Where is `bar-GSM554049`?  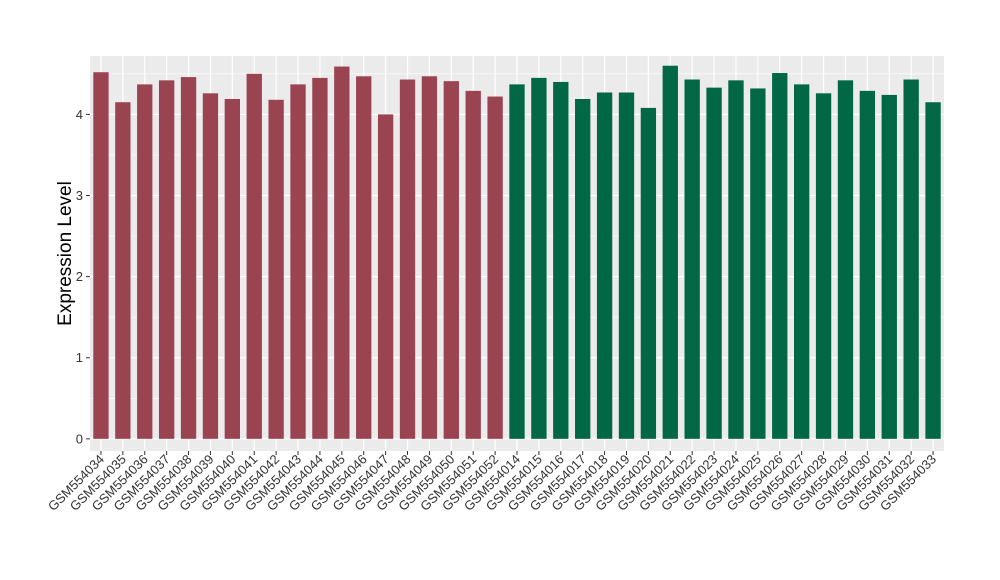 bar-GSM554049 is located at coordinates (429, 257).